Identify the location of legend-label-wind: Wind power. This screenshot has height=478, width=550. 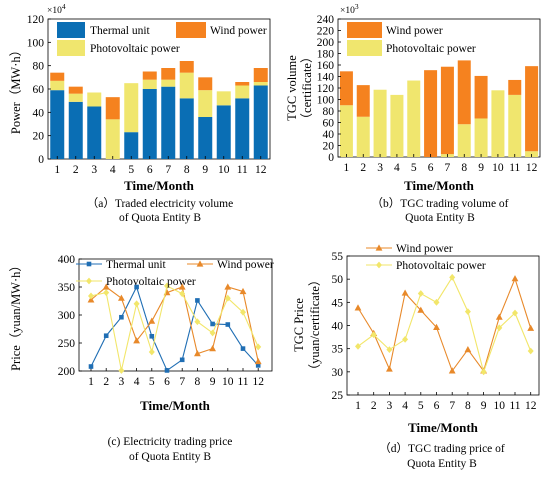
(424, 249).